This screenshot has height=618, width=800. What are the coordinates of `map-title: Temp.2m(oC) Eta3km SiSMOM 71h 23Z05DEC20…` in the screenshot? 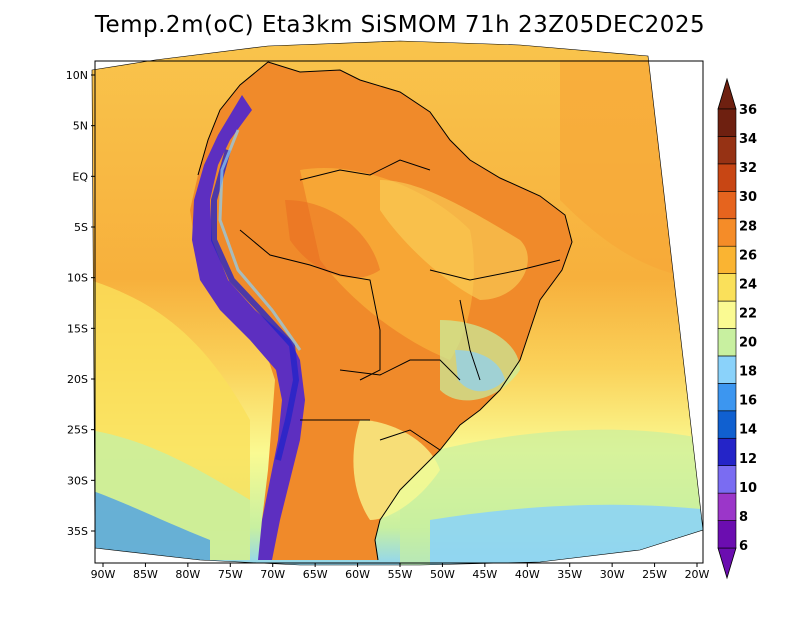 It's located at (400, 25).